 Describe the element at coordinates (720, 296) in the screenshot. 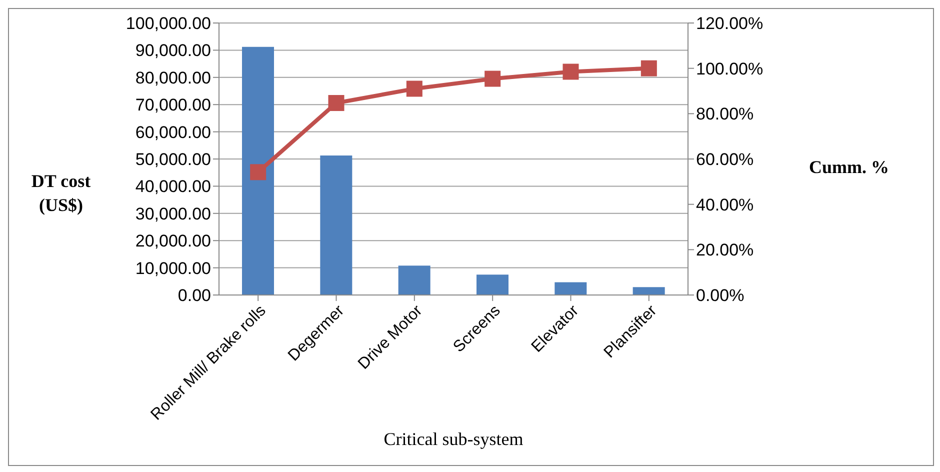

I see `y2-tick-label: 0.00%` at that location.